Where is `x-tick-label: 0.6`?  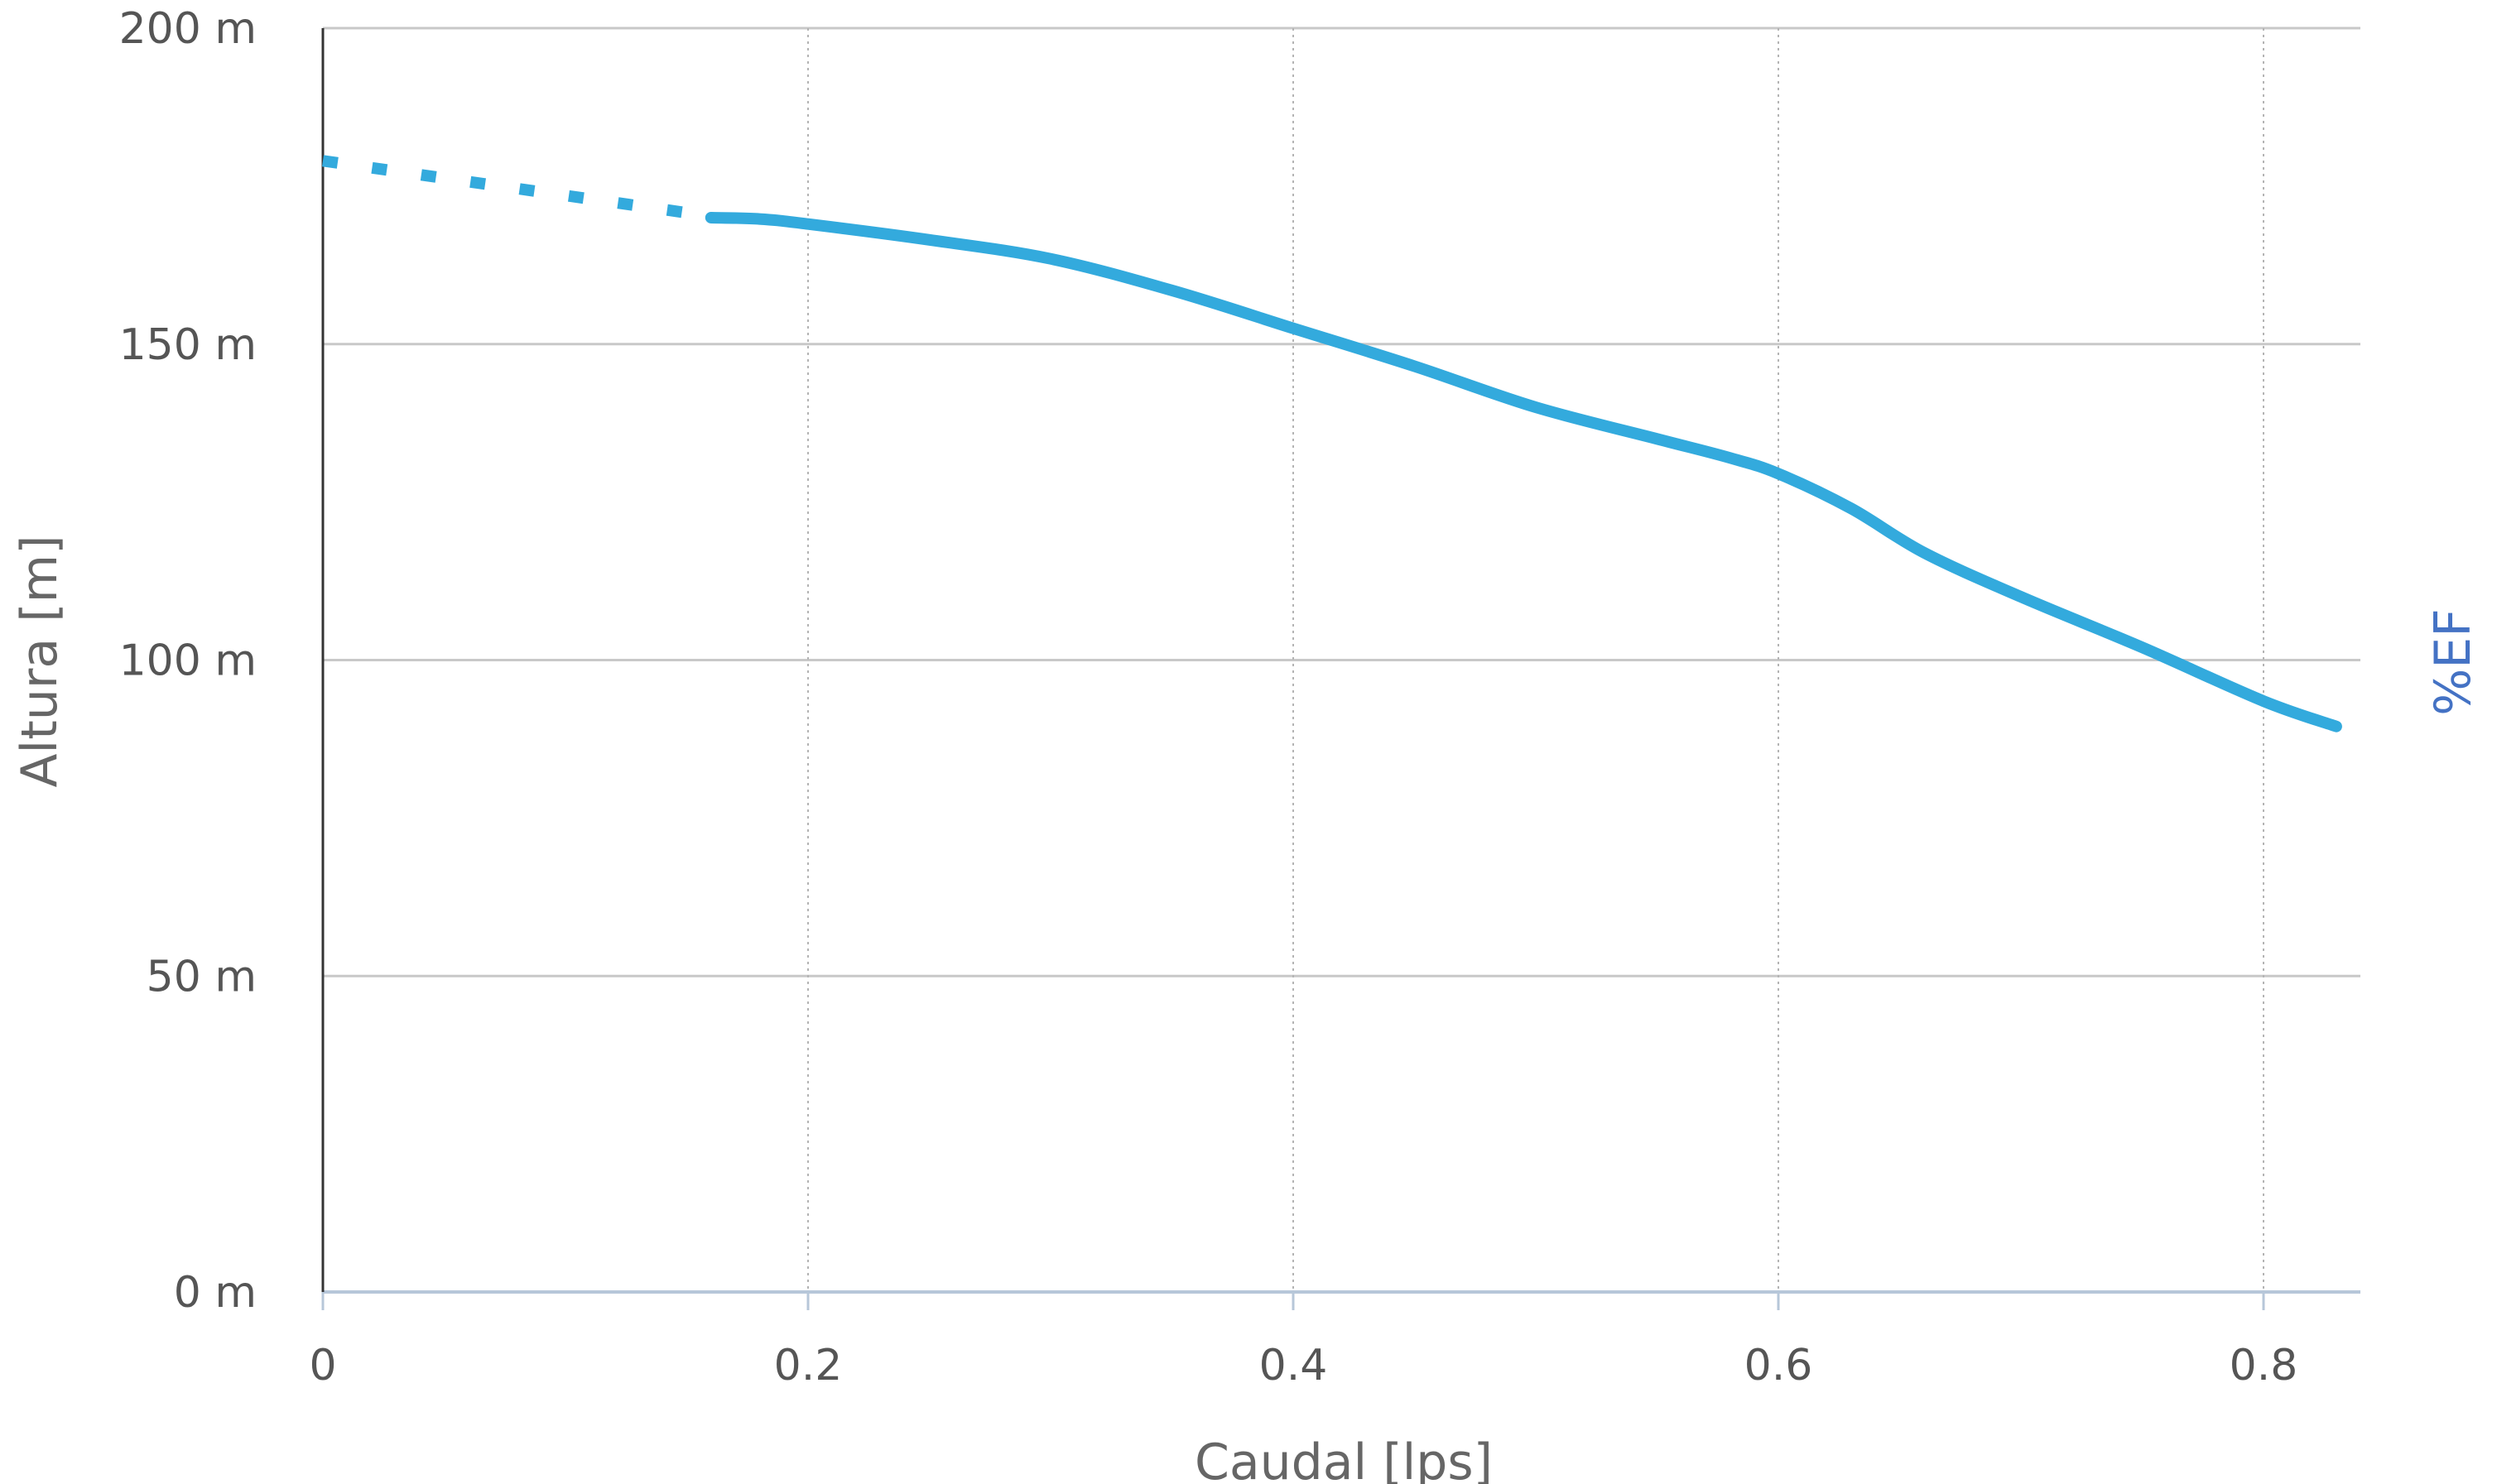 x-tick-label: 0.6 is located at coordinates (1778, 1365).